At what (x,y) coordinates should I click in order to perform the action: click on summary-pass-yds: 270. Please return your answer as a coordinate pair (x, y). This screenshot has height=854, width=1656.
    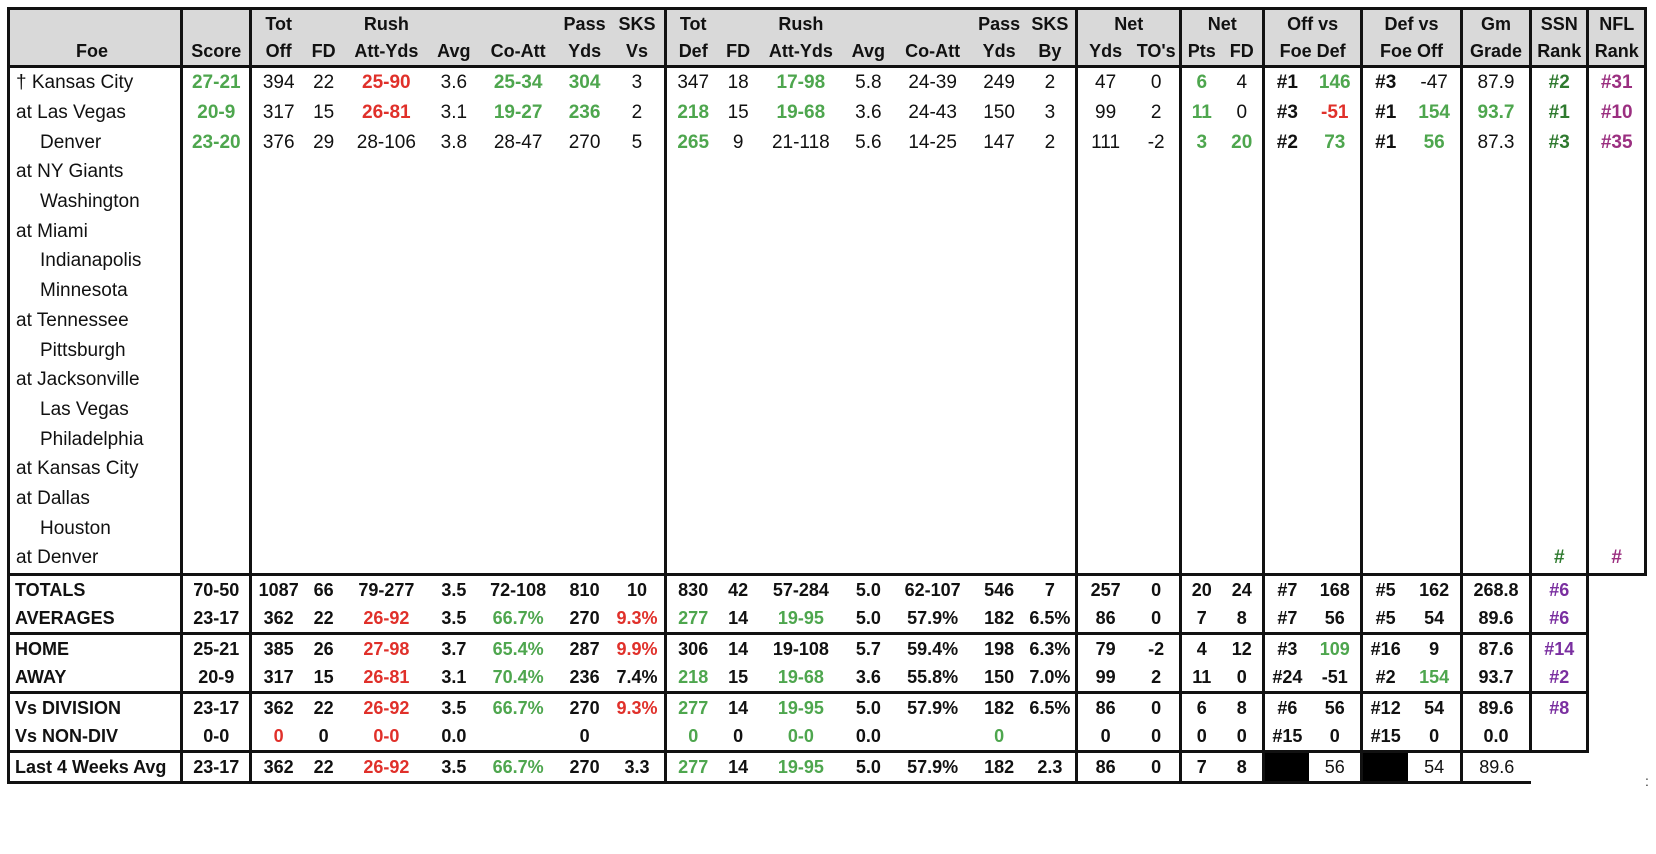
    Looking at the image, I should click on (585, 706).